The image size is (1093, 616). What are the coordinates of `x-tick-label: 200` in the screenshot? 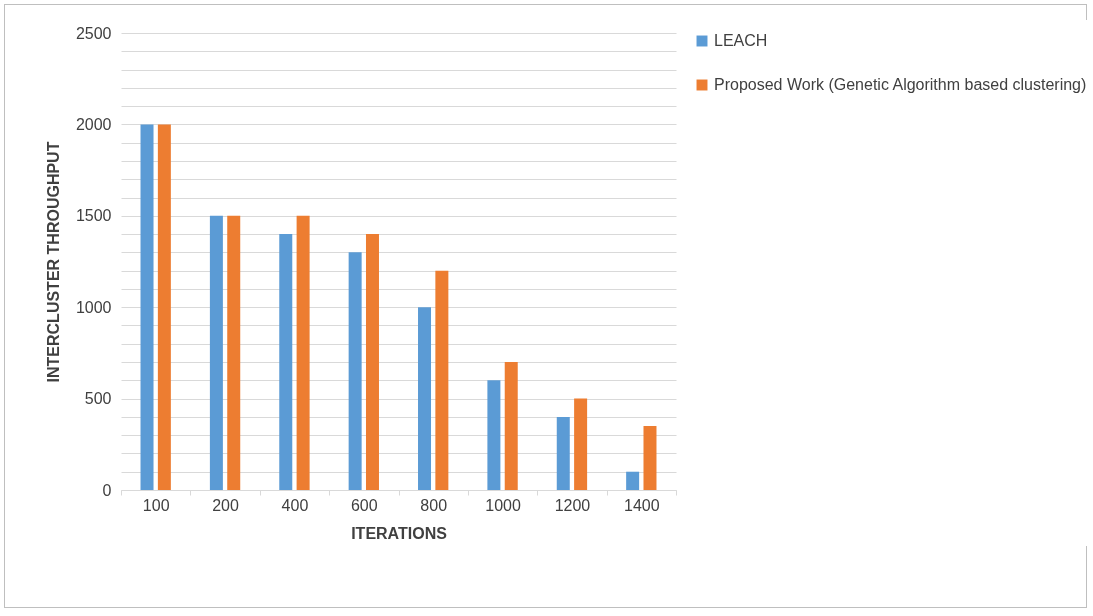 It's located at (226, 505).